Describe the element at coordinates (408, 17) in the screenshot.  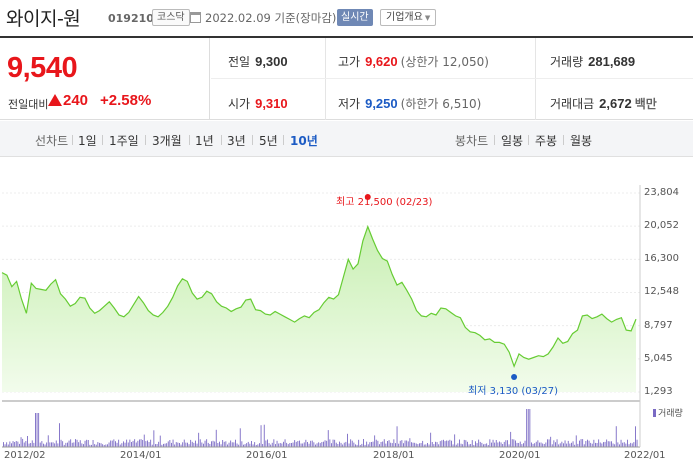
I see `company-info-dropdown: 기업개요 ▼` at that location.